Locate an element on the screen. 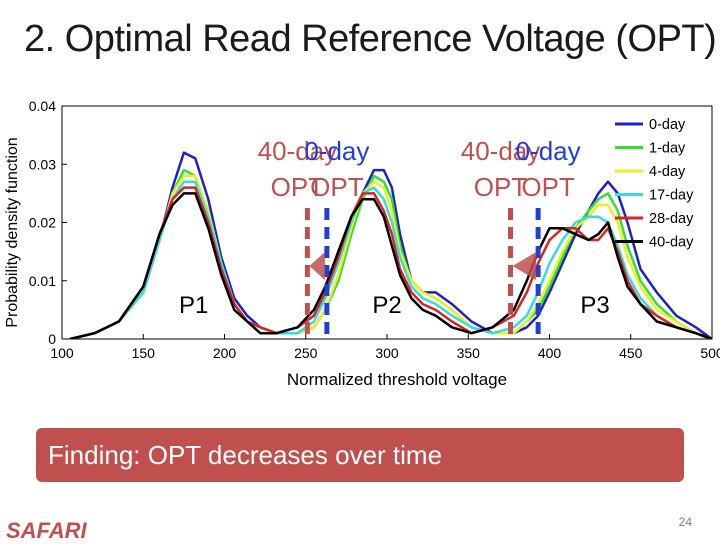 The height and width of the screenshot is (544, 720). legend-label-0-day: 0-day is located at coordinates (667, 125).